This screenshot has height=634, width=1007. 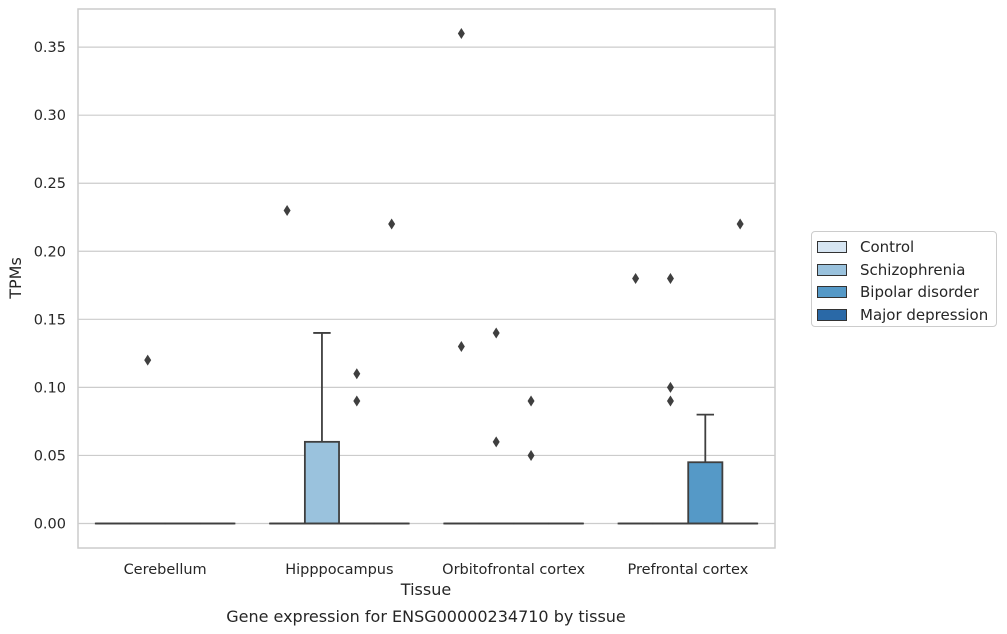 What do you see at coordinates (50, 184) in the screenshot?
I see `y-tick-label: 0.25` at bounding box center [50, 184].